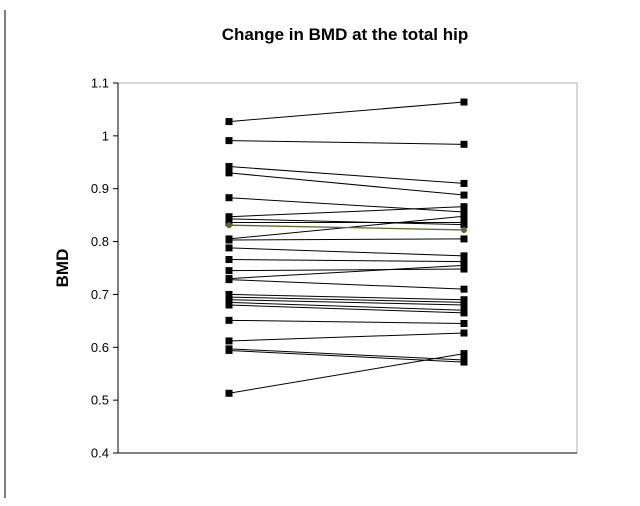 The height and width of the screenshot is (506, 640). I want to click on y-tick-label: 0.9, so click(100, 188).